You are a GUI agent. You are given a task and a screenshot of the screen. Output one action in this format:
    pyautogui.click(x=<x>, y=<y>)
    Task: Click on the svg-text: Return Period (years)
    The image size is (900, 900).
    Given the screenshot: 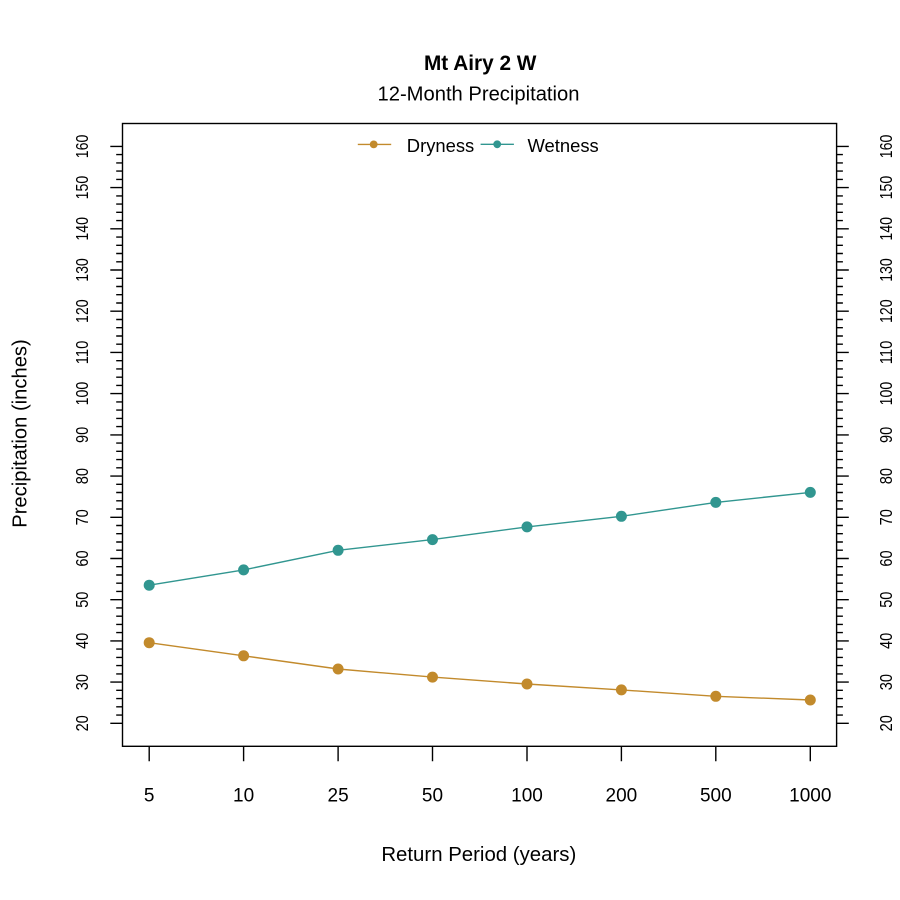 What is the action you would take?
    pyautogui.click(x=478, y=855)
    